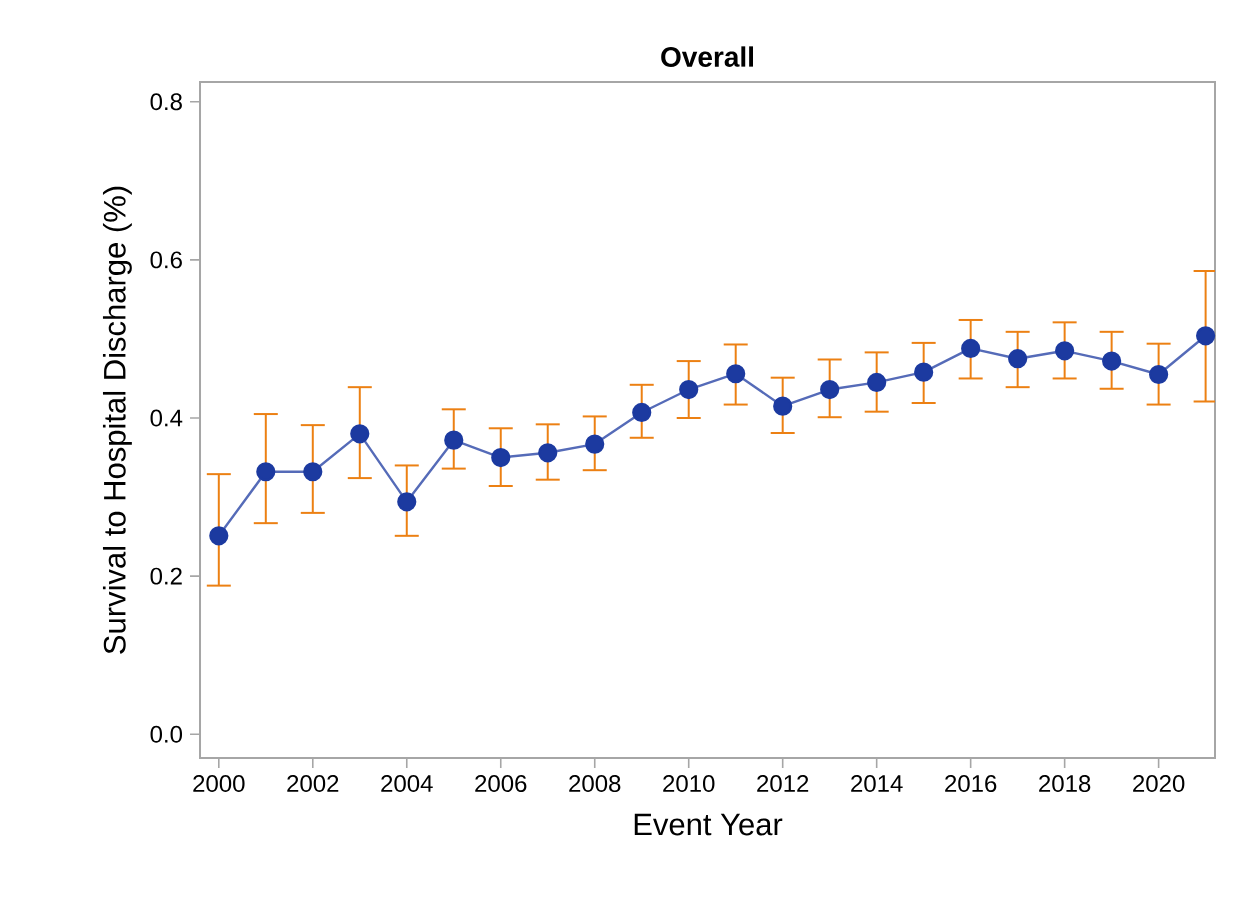 The height and width of the screenshot is (903, 1245). Describe the element at coordinates (166, 102) in the screenshot. I see `y-tick-label: 0.8` at that location.